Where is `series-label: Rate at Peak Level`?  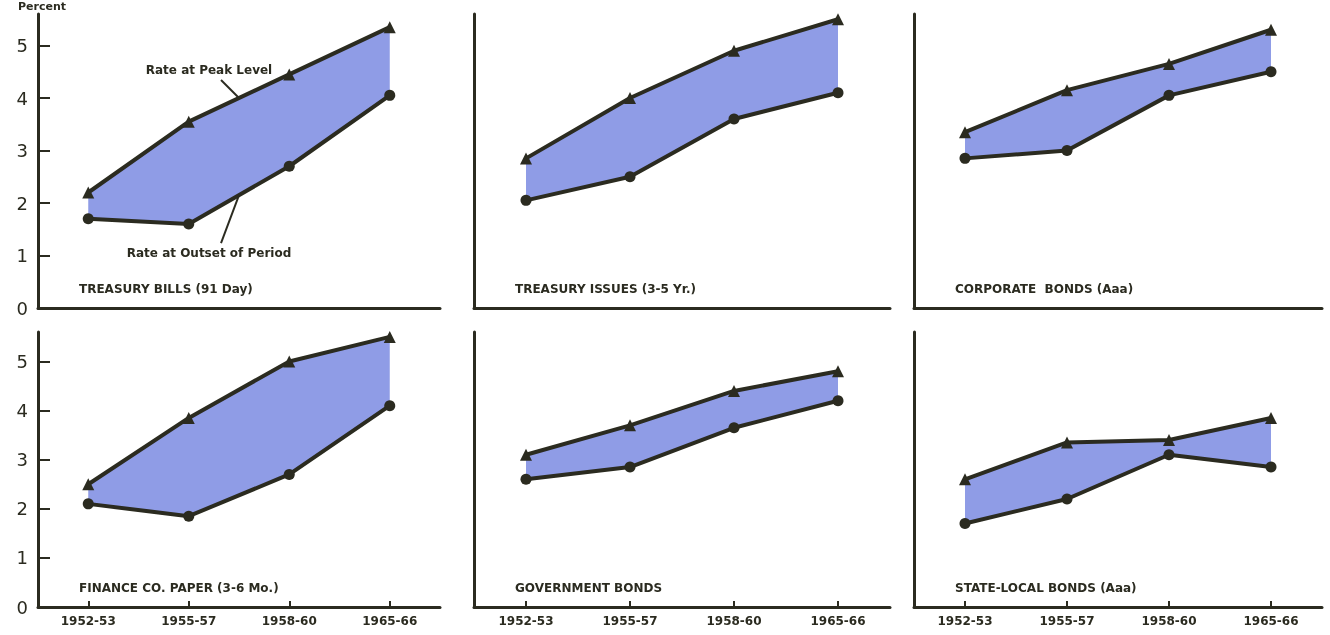 series-label: Rate at Peak Level is located at coordinates (209, 70).